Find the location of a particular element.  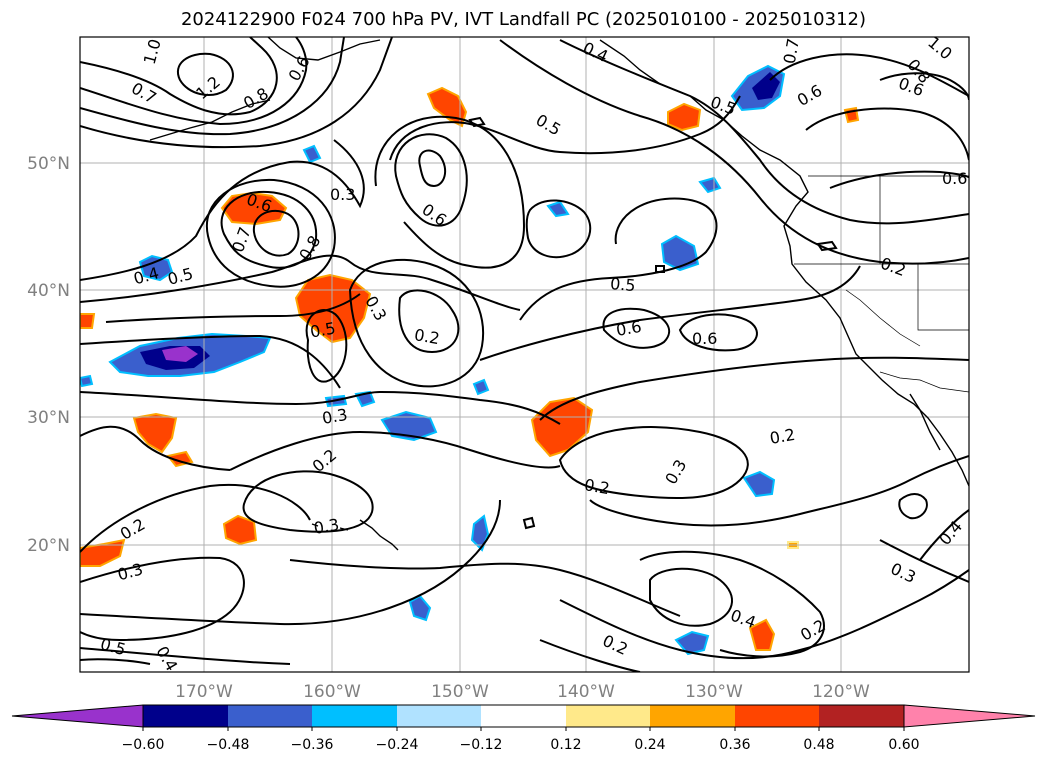

lon-label: 130°W is located at coordinates (714, 692).